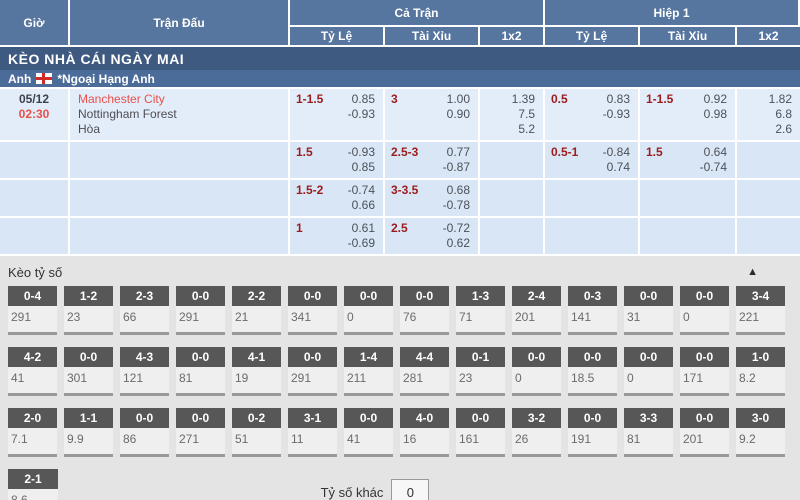 The height and width of the screenshot is (500, 800). I want to click on score-tile: 0-0 41, so click(368, 432).